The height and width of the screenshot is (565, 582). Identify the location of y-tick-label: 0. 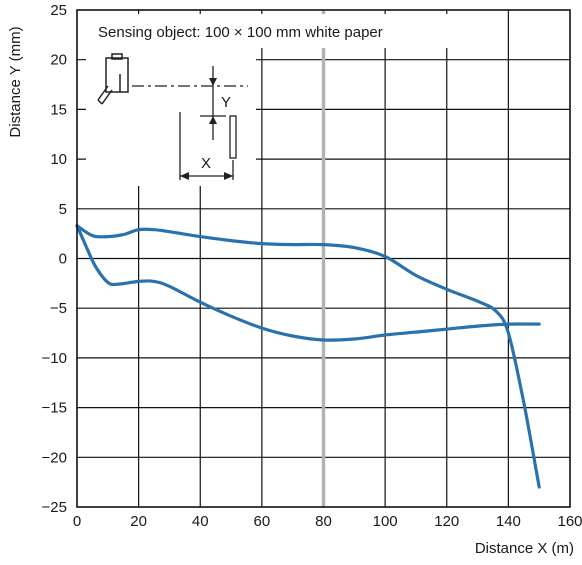
(63, 259).